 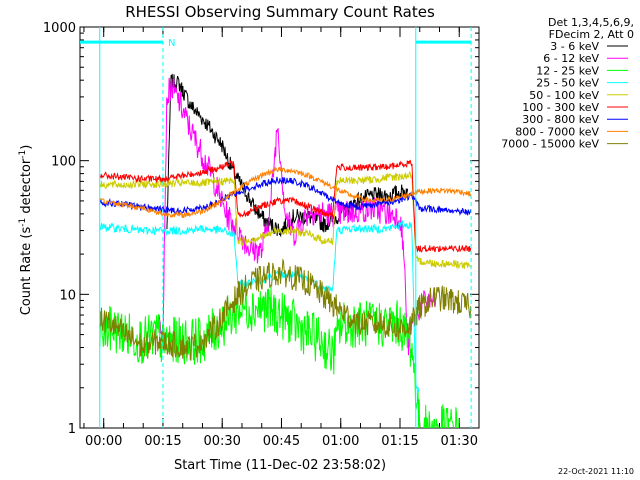 What do you see at coordinates (550, 144) in the screenshot?
I see `legend-label: 7000 - 15000 keV` at bounding box center [550, 144].